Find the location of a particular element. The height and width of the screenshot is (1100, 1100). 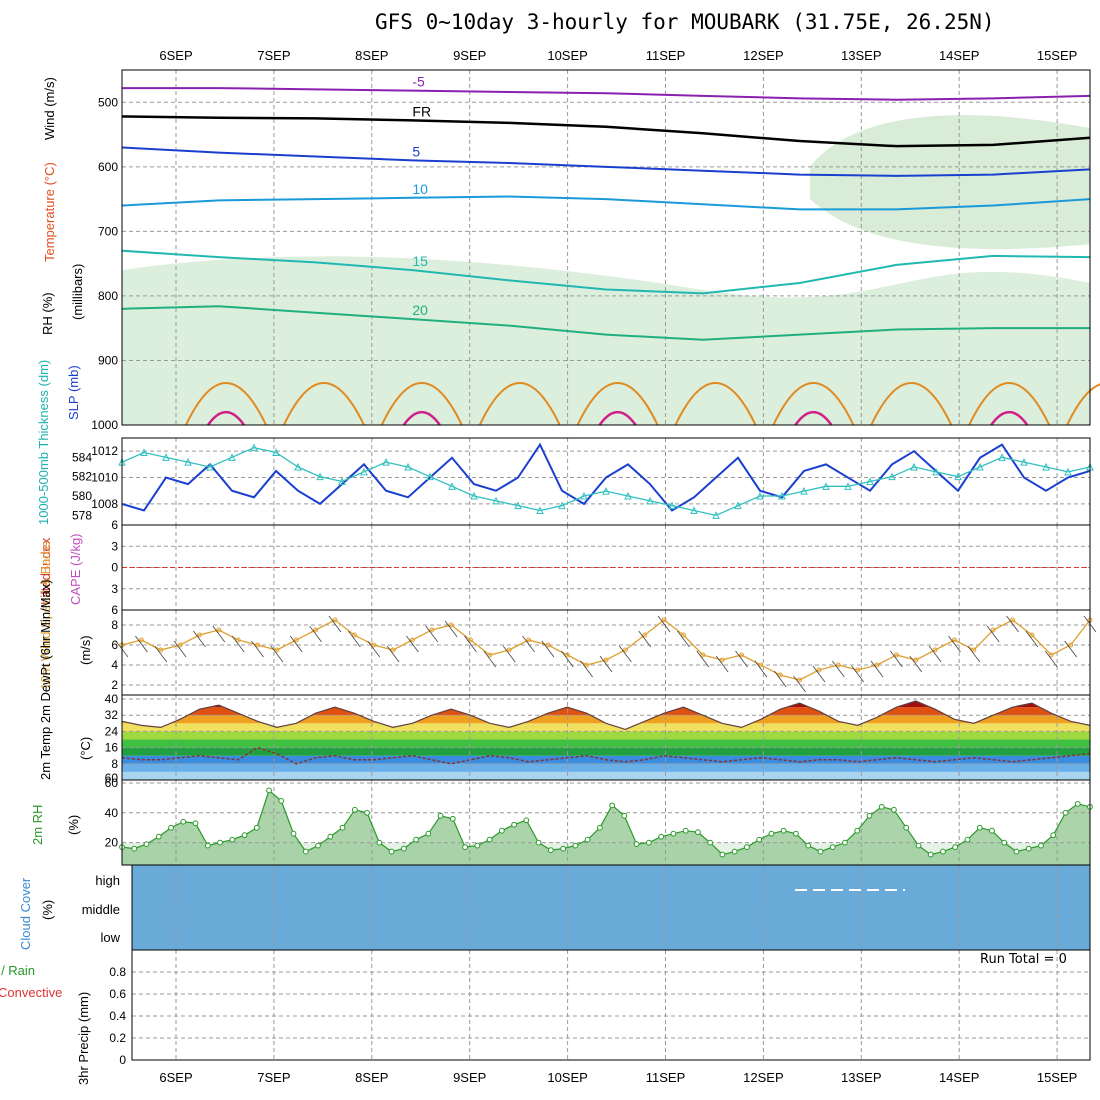

cloud-tick-label: low is located at coordinates (110, 937).